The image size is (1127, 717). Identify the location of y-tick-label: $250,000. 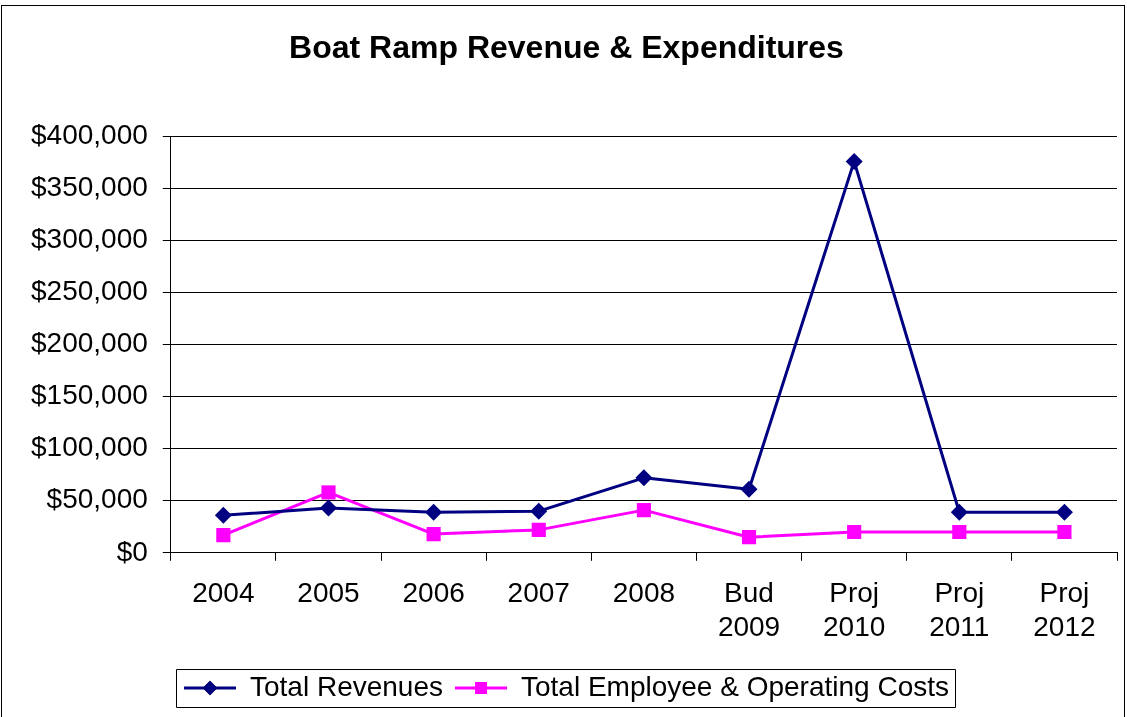
(89, 291).